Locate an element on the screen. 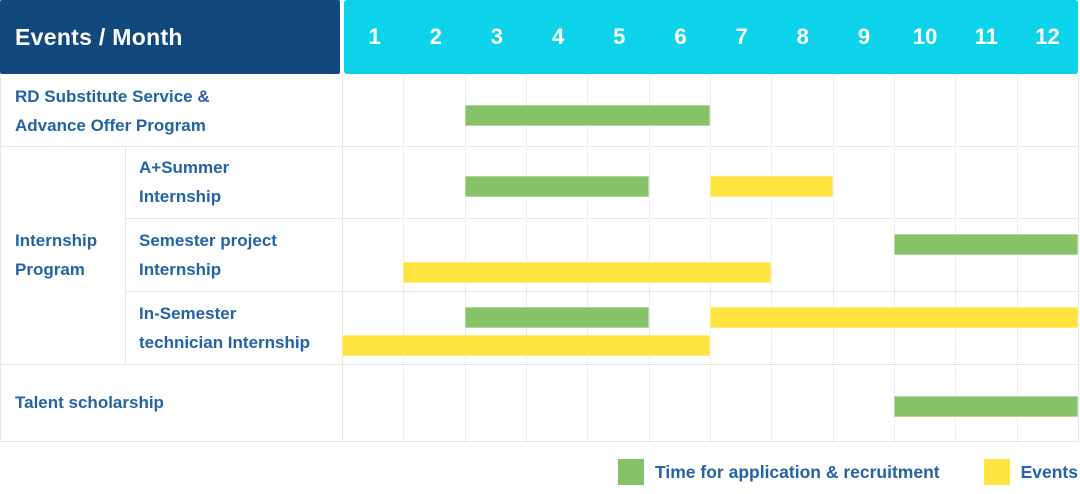 This screenshot has width=1080, height=494. month-header-cell: 1 is located at coordinates (374, 36).